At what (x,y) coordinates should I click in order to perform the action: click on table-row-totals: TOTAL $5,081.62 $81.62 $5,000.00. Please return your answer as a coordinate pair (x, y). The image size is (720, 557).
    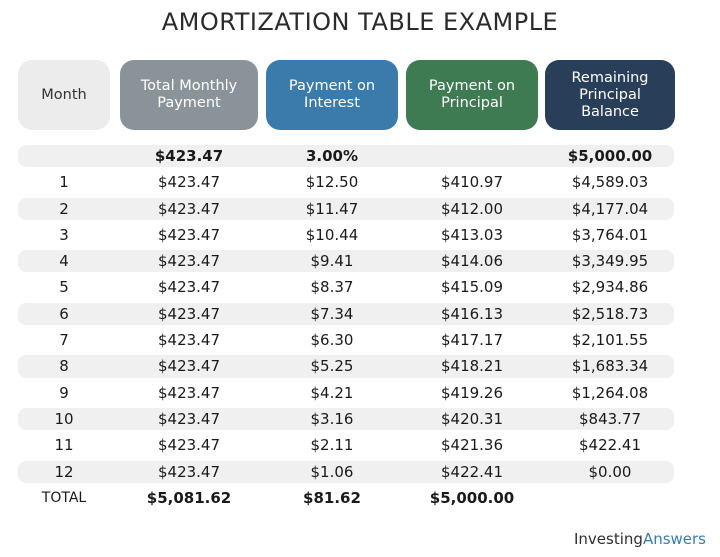
    Looking at the image, I should click on (360, 498).